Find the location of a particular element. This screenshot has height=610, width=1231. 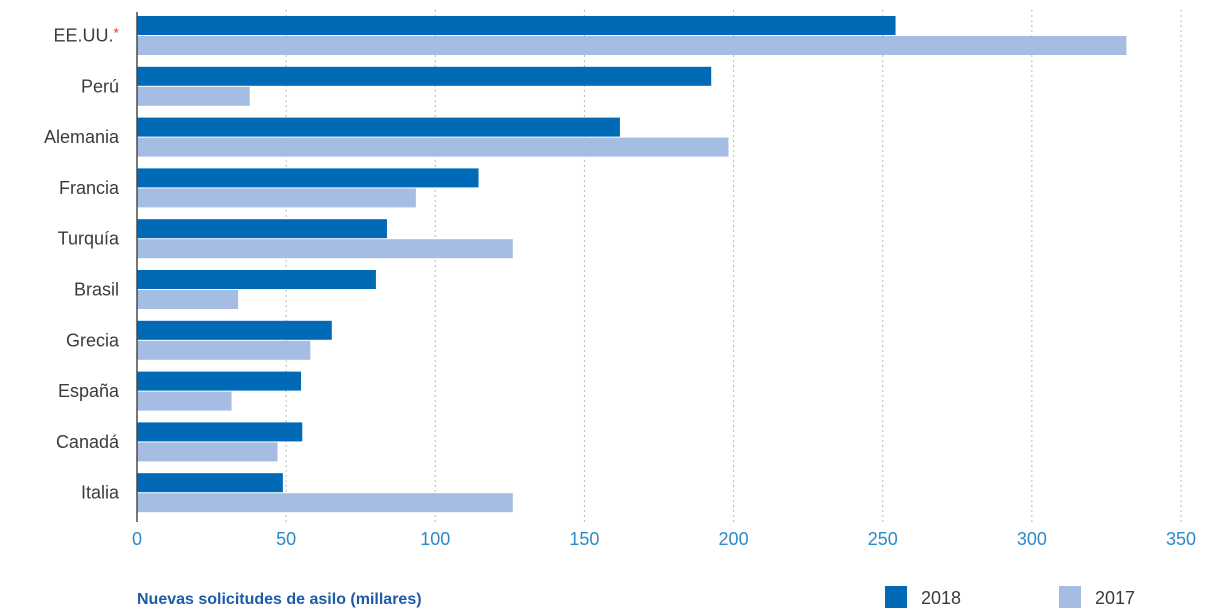

category-label: Italia is located at coordinates (100, 493).